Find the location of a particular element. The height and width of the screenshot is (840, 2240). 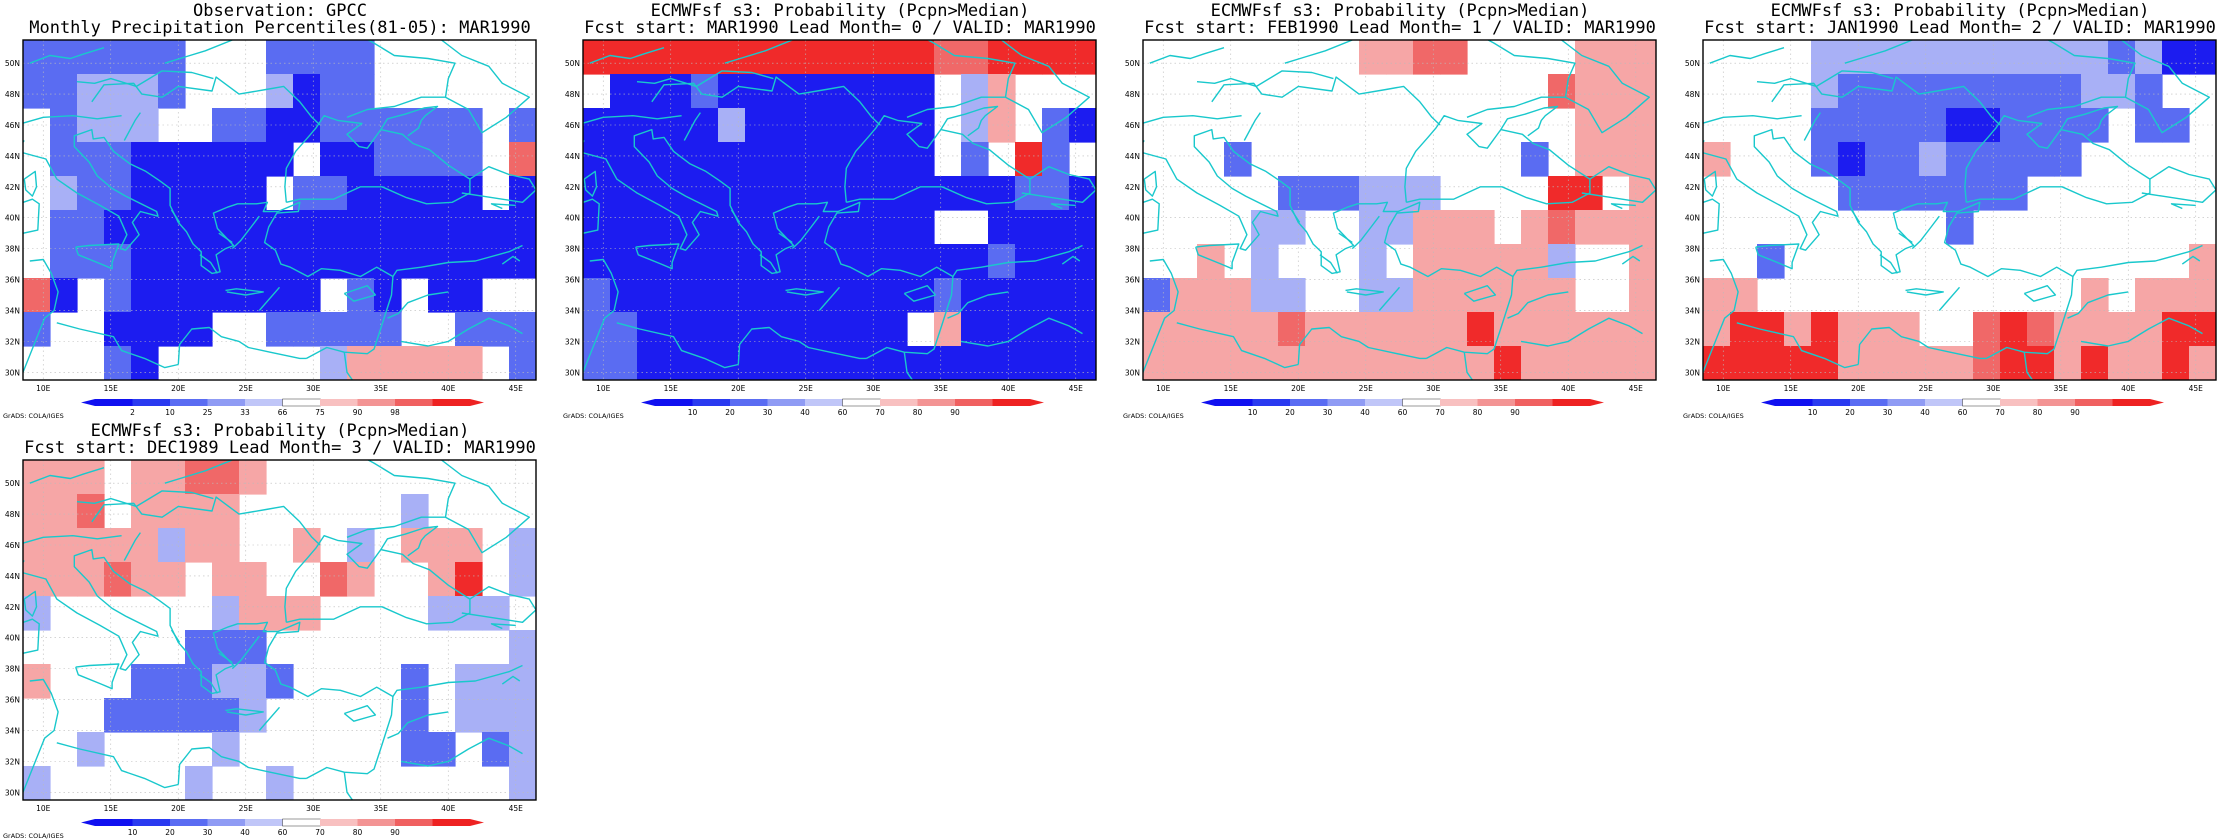

lat-label: 46N is located at coordinates (12, 545).